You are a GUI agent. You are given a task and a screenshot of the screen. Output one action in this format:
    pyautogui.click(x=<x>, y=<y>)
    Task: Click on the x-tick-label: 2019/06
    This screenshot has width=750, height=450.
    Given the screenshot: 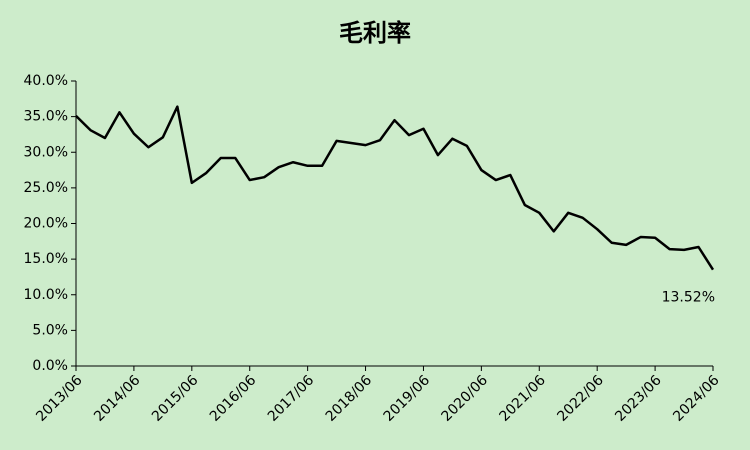 What is the action you would take?
    pyautogui.click(x=407, y=398)
    